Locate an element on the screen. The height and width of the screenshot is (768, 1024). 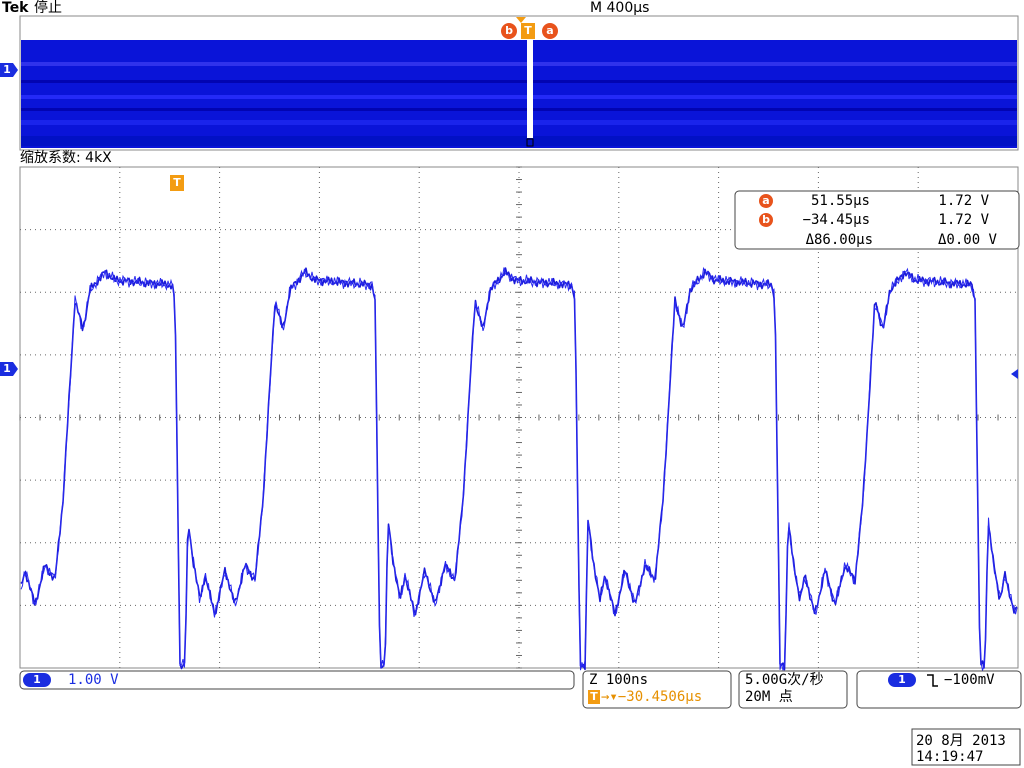
trigger-pos-marker is located at coordinates (594, 697).